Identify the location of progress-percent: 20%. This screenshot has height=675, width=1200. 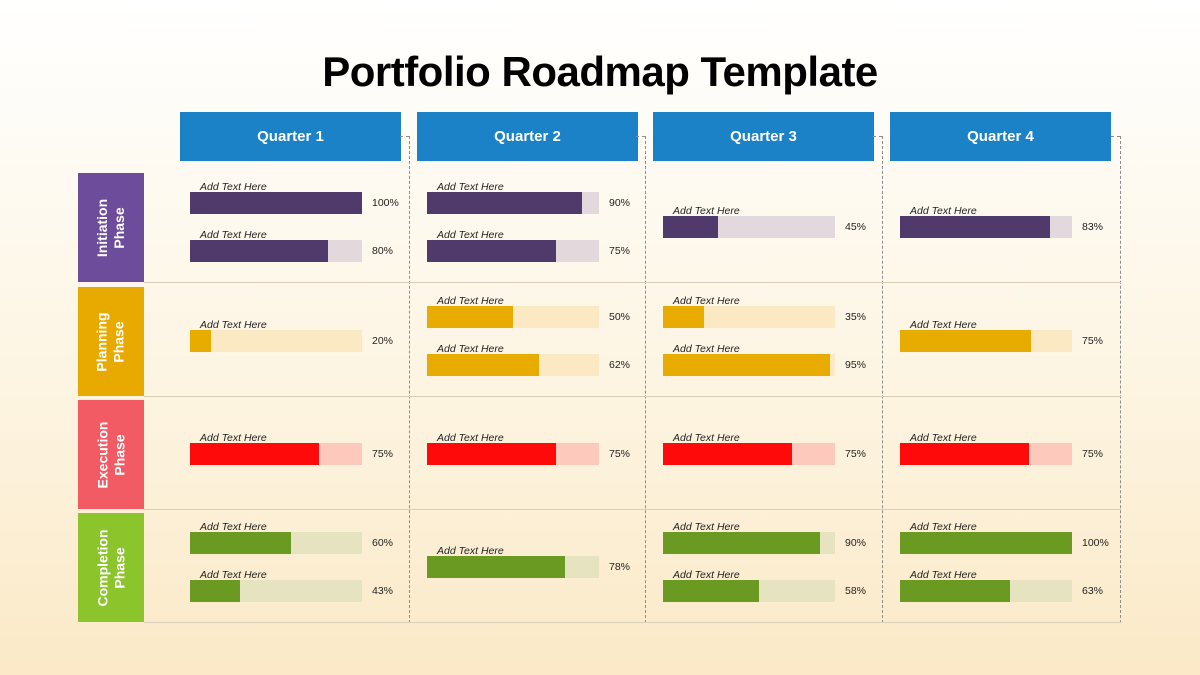
(383, 341).